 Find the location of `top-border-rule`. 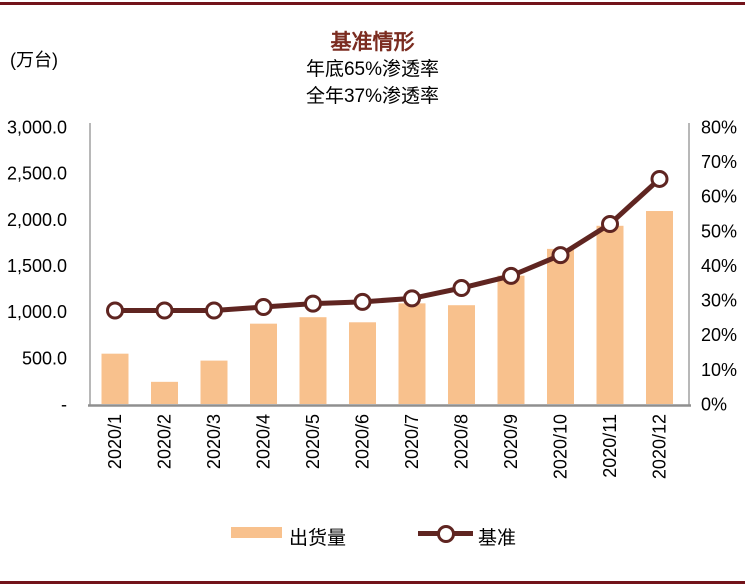

top-border-rule is located at coordinates (372, 3).